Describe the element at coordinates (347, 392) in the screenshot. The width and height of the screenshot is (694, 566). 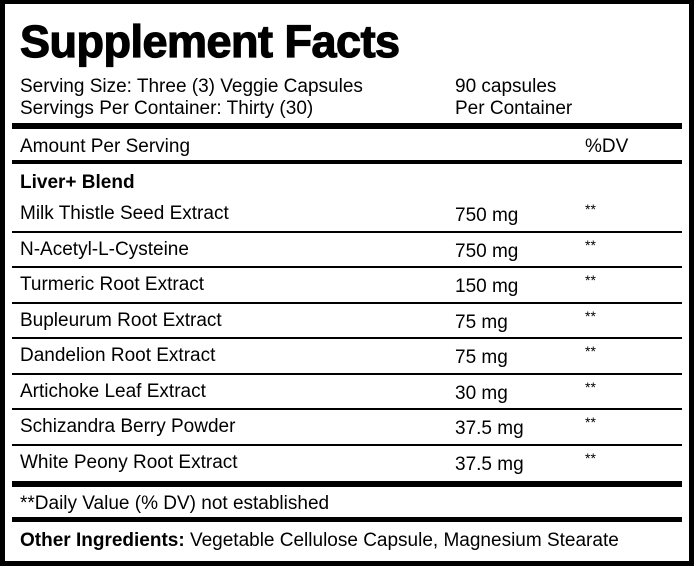
I see `ingredient-row: Artichoke Leaf Extract 30 mg **` at that location.